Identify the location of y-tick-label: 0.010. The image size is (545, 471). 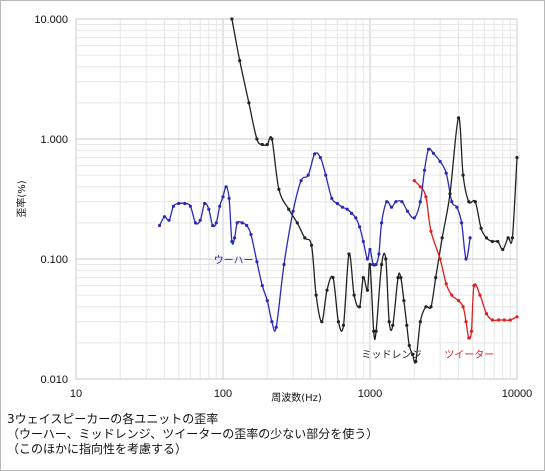
(54, 380).